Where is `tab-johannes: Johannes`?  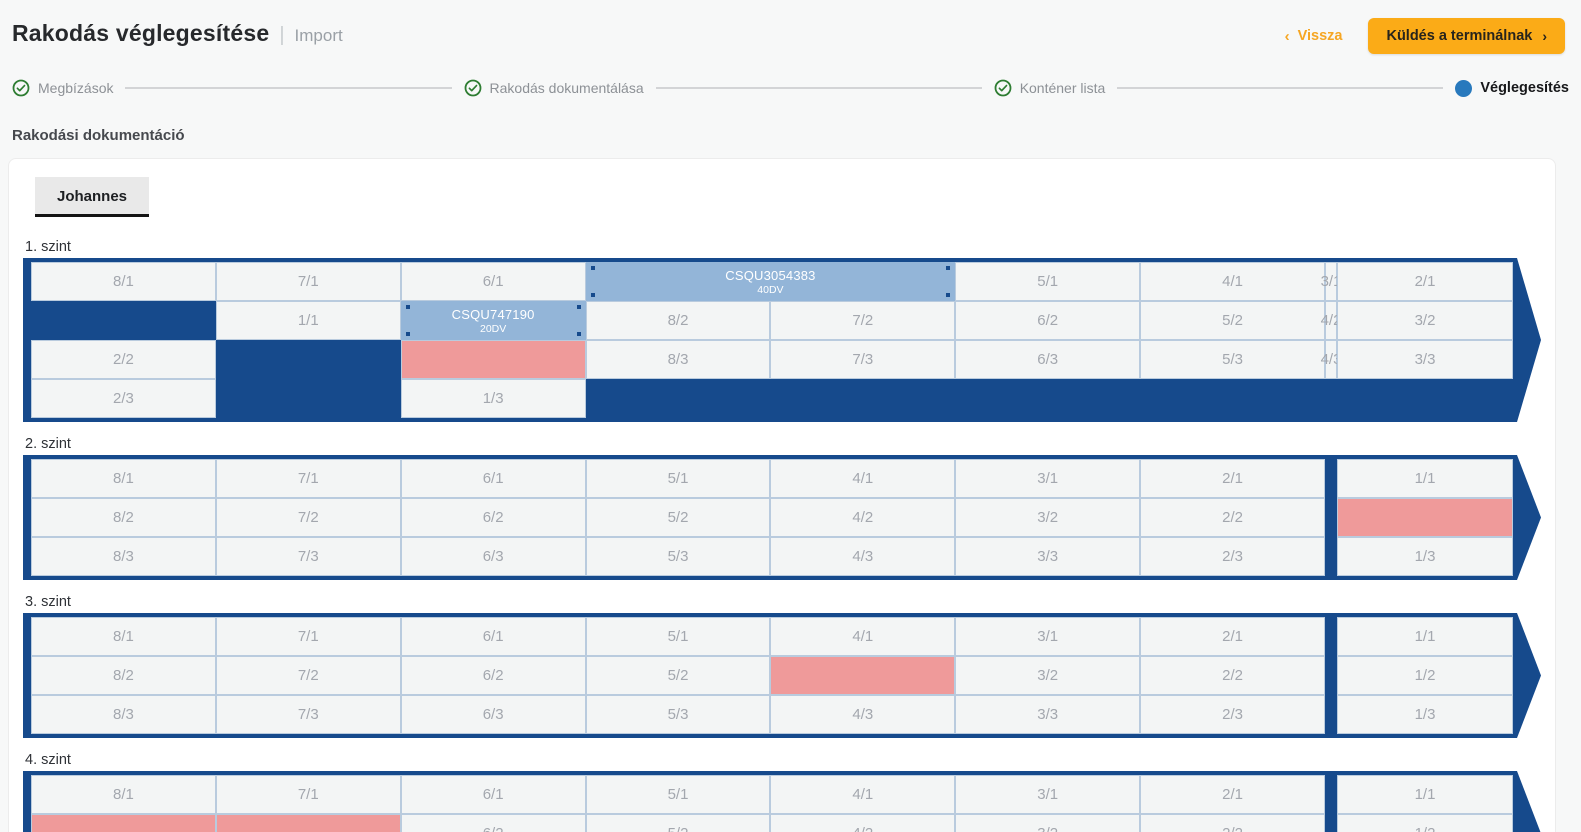 tab-johannes: Johannes is located at coordinates (92, 197).